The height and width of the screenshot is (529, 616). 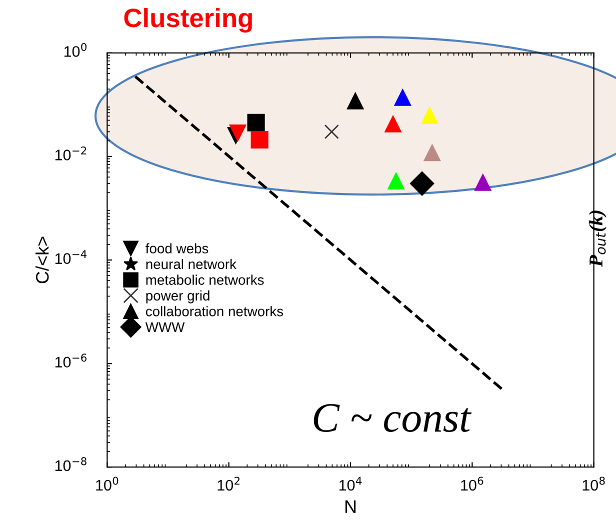 I want to click on x-tick-label: 10$^{6}$, so click(x=472, y=483).